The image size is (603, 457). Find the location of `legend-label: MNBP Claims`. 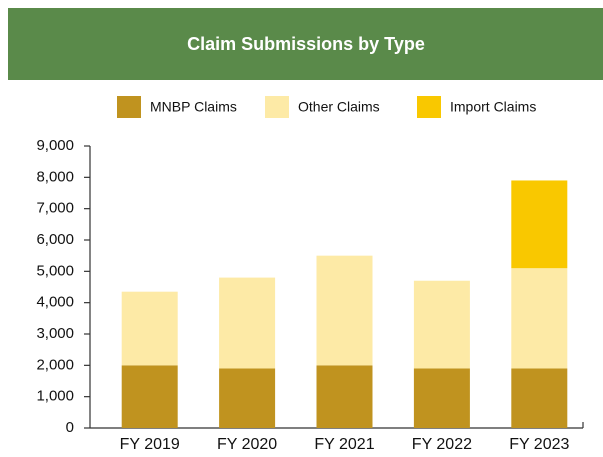

legend-label: MNBP Claims is located at coordinates (193, 107).